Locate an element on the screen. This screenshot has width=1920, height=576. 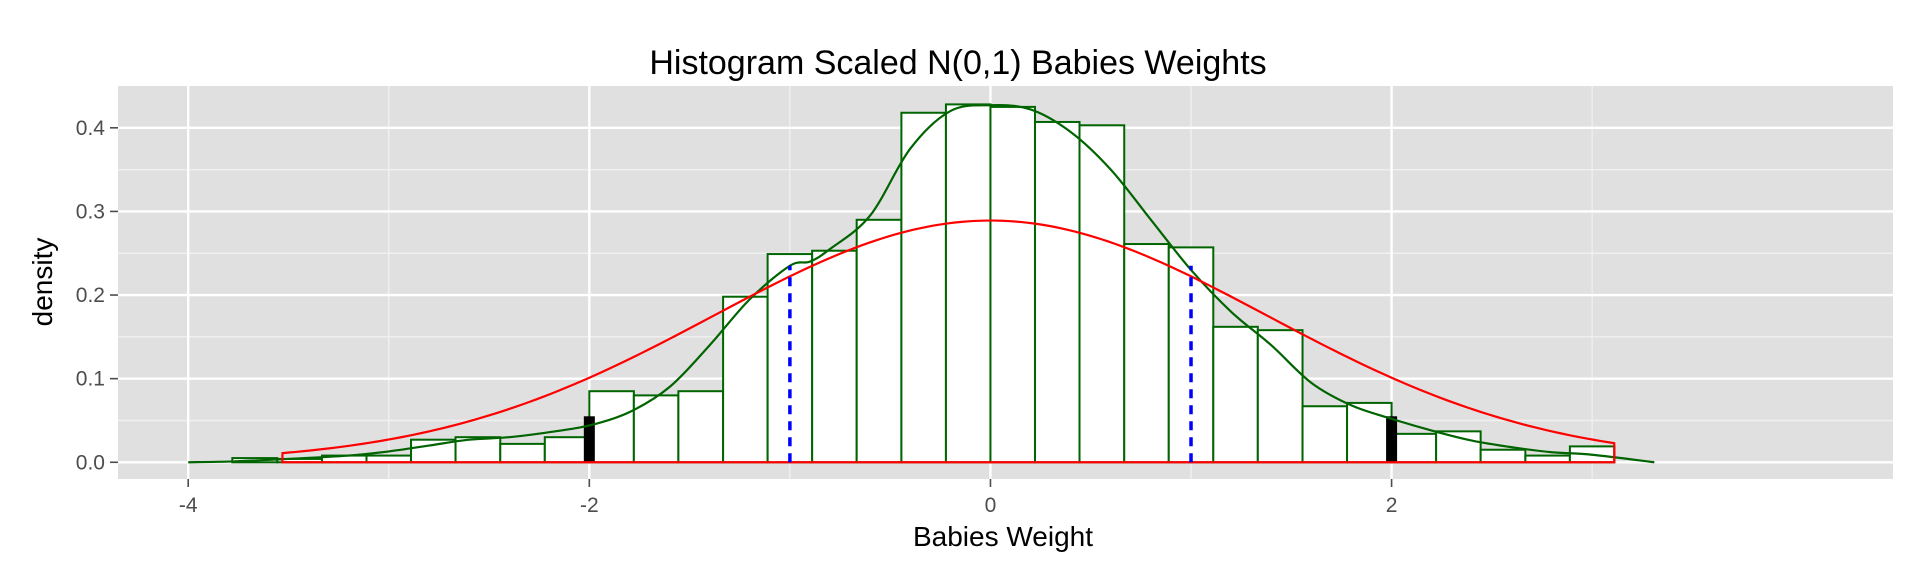
x-axis-title: Babies Weight is located at coordinates (1003, 536).